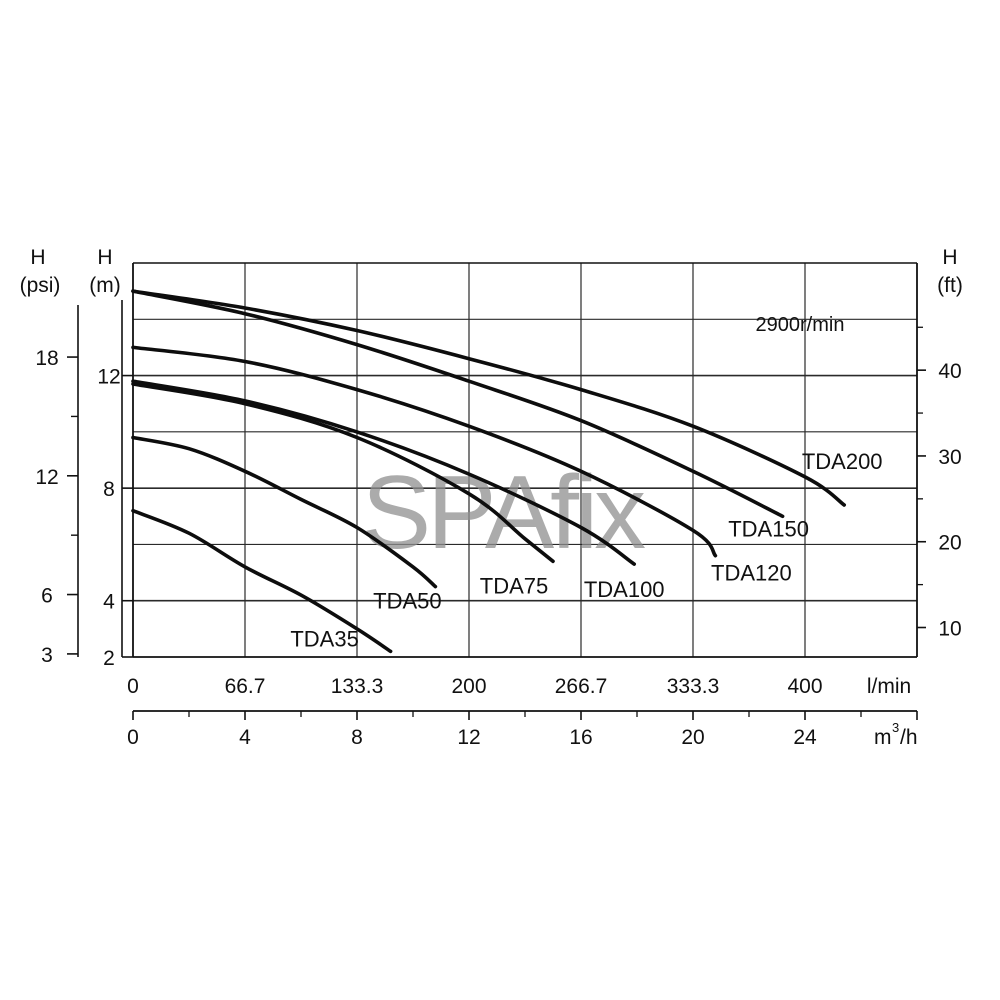  Describe the element at coordinates (245, 737) in the screenshot. I see `x-tick-label-m3h: 4` at that location.